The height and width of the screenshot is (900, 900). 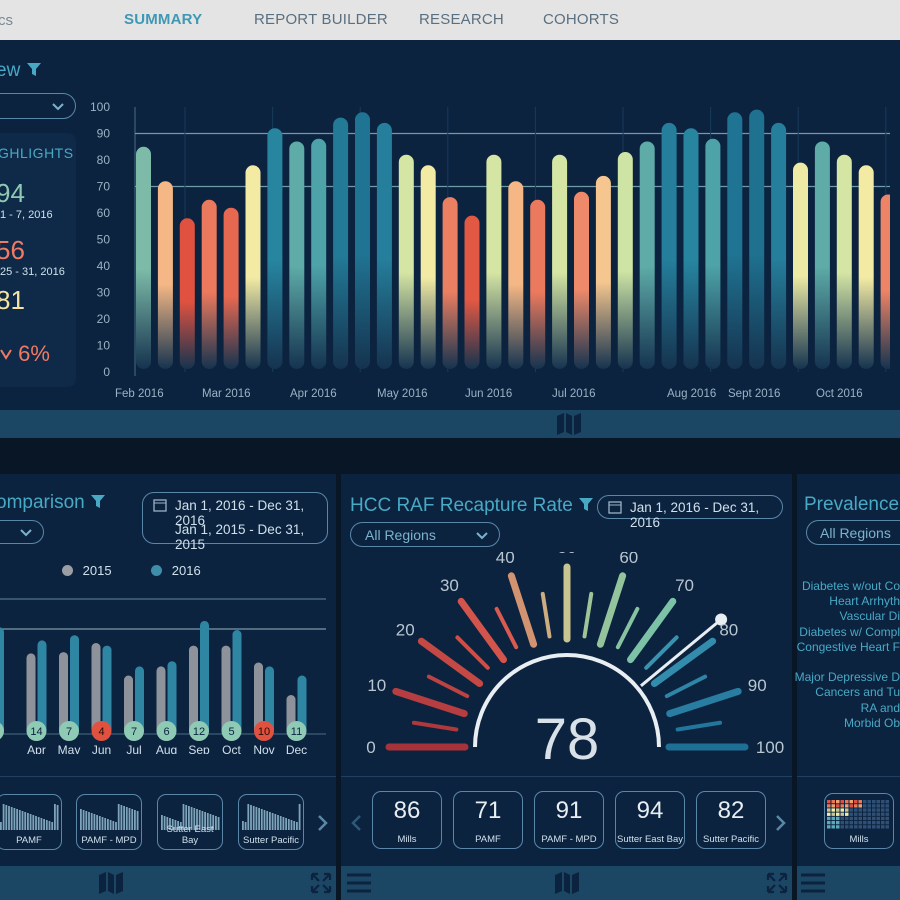 What do you see at coordinates (321, 19) in the screenshot?
I see `tab-report-builder: REPORT BUILDER` at bounding box center [321, 19].